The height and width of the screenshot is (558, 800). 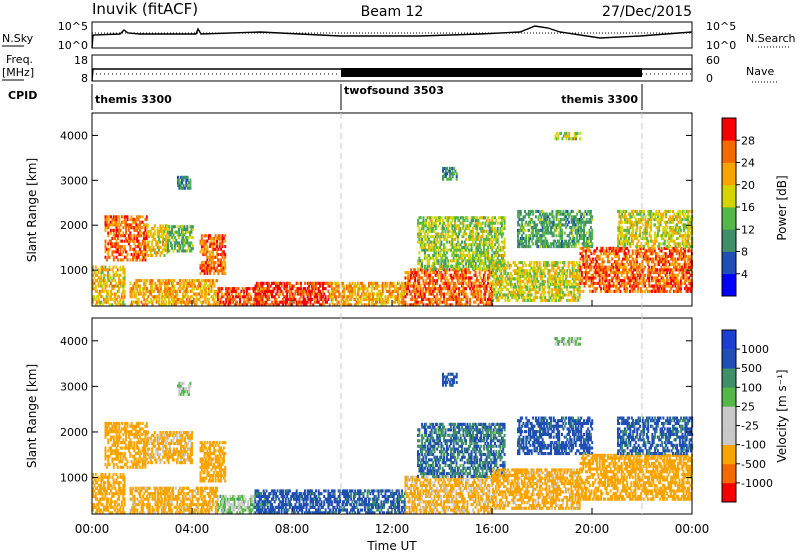 What do you see at coordinates (709, 78) in the screenshot?
I see `nave-tick-bottom: 0` at bounding box center [709, 78].